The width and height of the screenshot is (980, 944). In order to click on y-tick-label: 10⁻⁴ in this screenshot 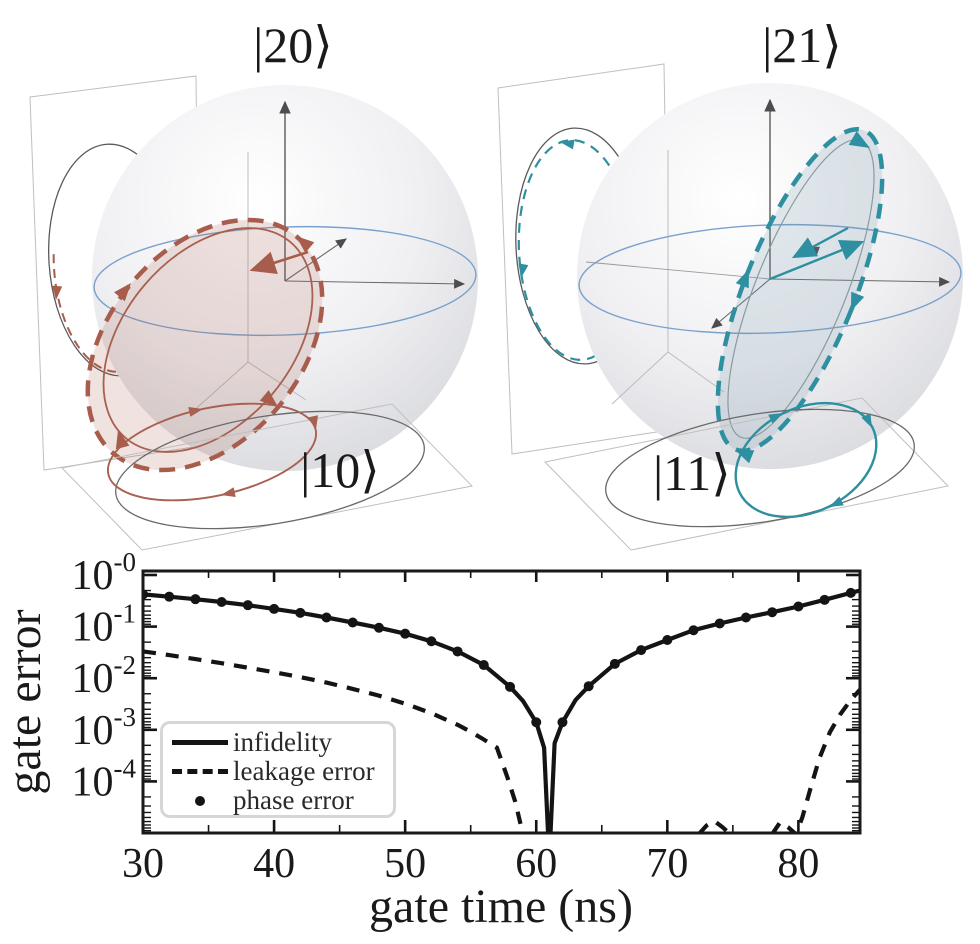, I will do `click(104, 779)`.